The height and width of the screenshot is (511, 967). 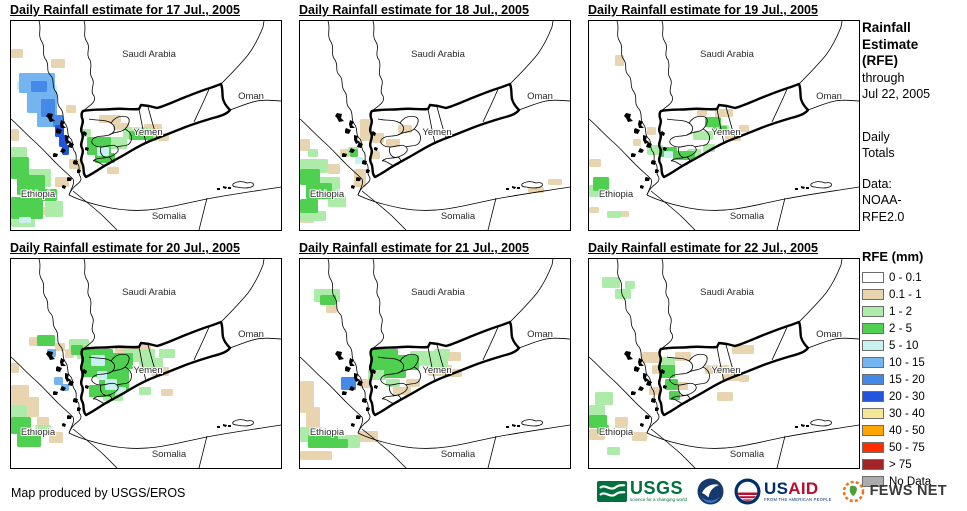 What do you see at coordinates (853, 491) in the screenshot?
I see `fewsnet-globe-icon` at bounding box center [853, 491].